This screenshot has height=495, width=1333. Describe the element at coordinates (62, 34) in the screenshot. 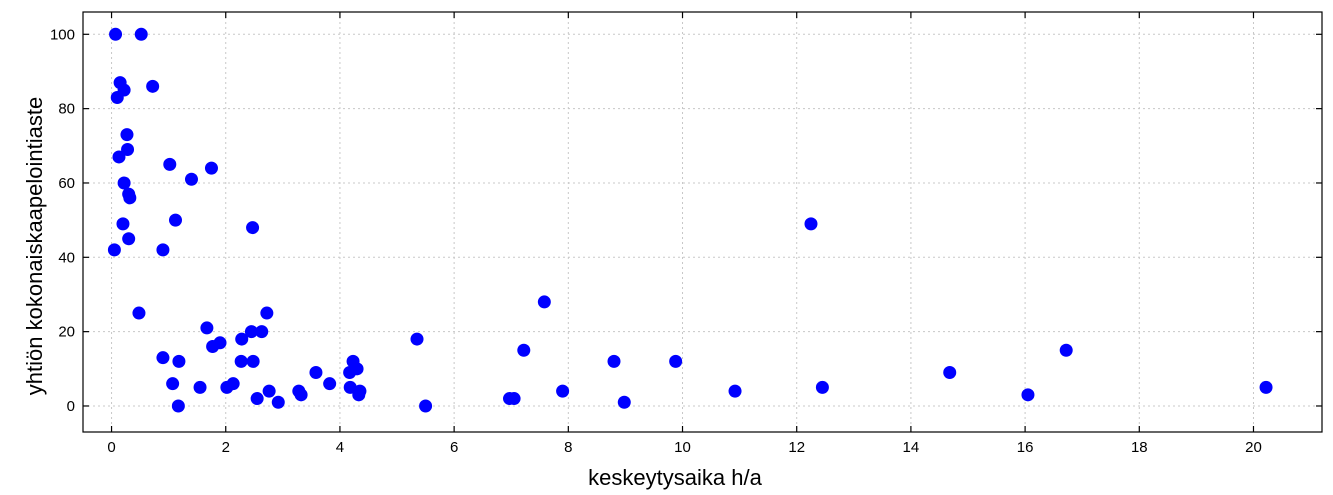

I see `y-tick-label: 100` at that location.